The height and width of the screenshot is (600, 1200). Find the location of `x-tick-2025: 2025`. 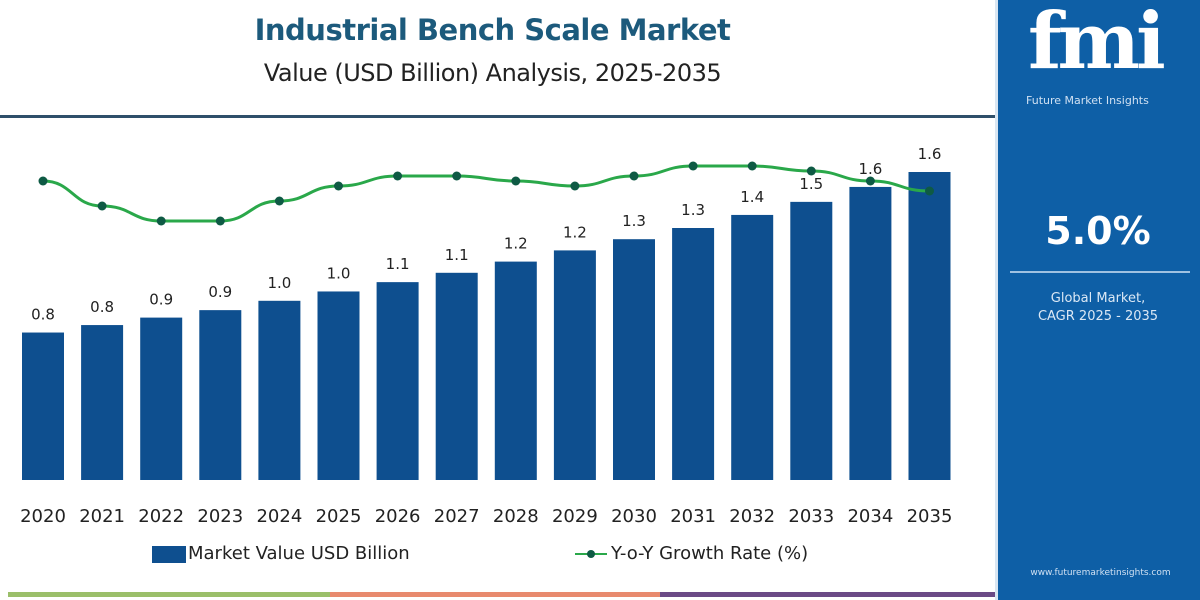

x-tick-2025: 2025 is located at coordinates (339, 516).